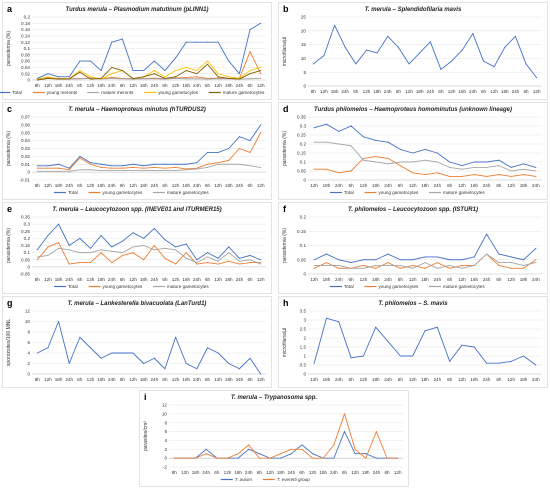  Describe the element at coordinates (304, 17) in the screenshot. I see `y-tick-label: 25` at that location.